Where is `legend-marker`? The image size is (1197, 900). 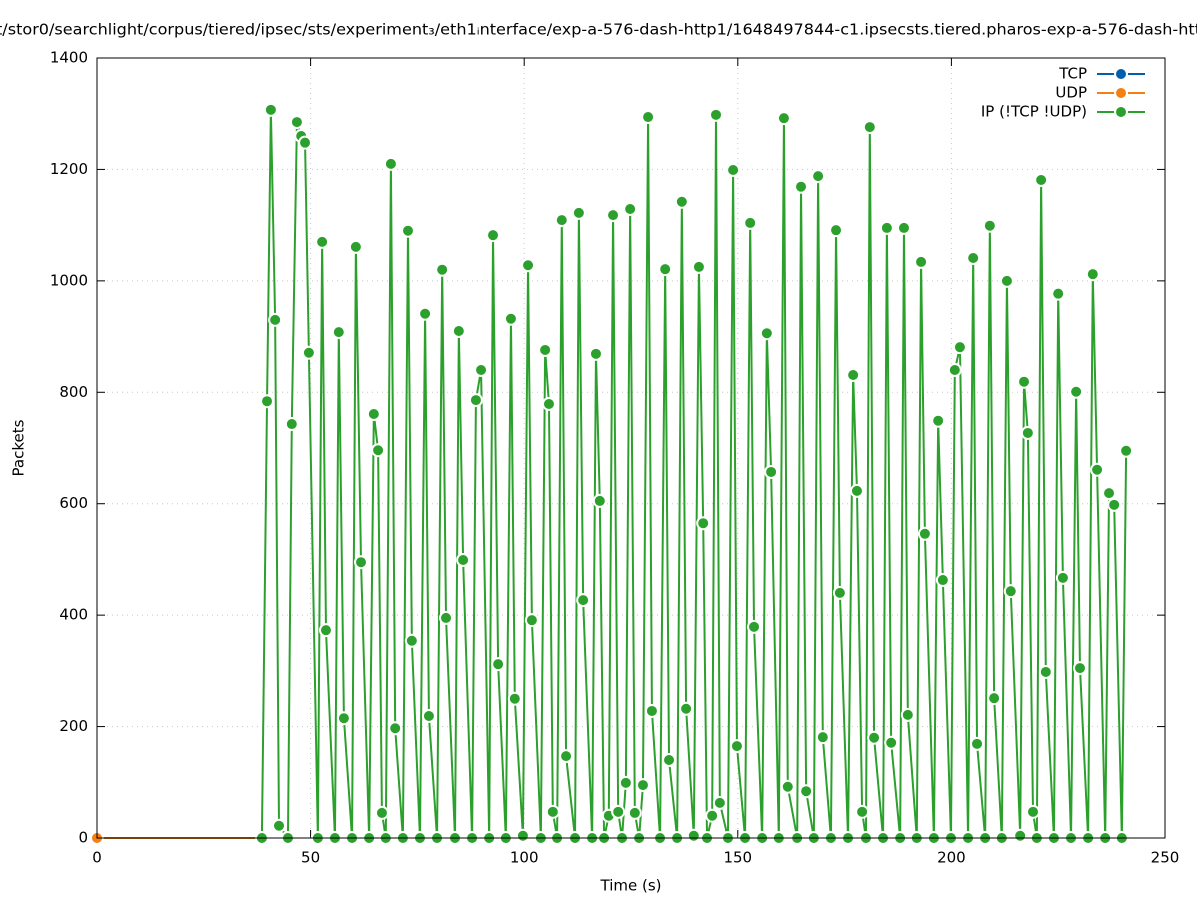
legend-marker is located at coordinates (1121, 93).